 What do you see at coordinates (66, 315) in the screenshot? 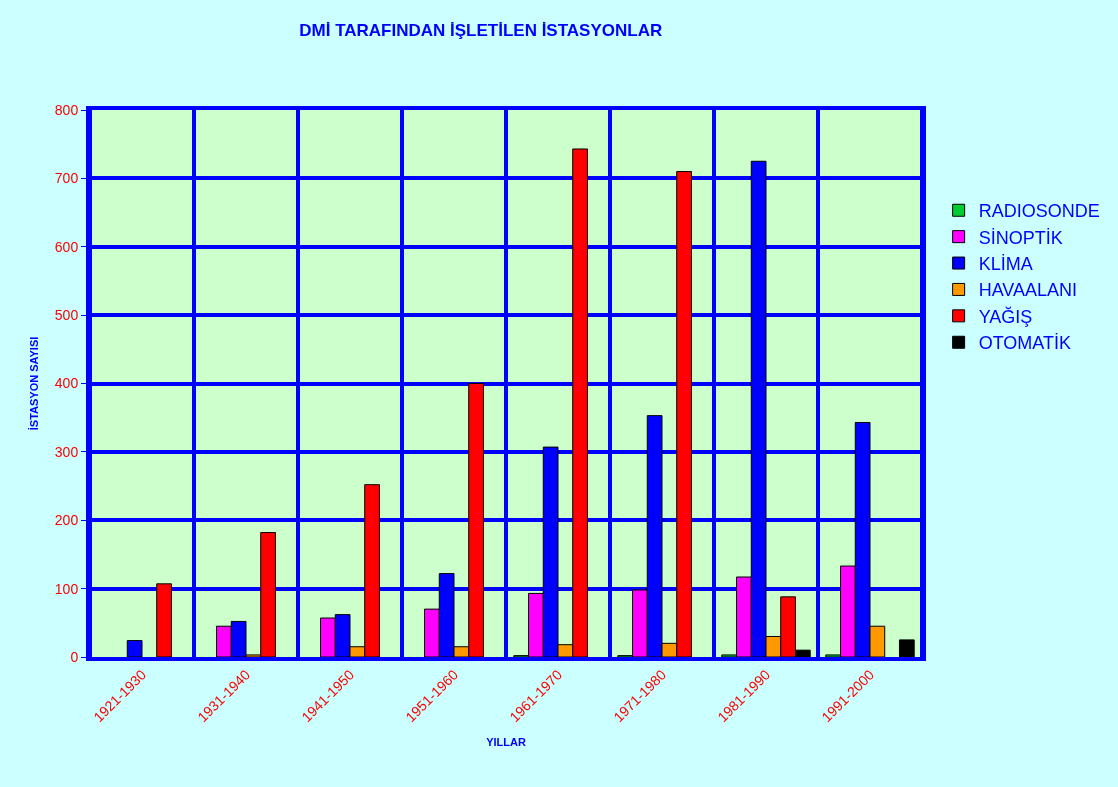
I see `y-tick-label: 500` at bounding box center [66, 315].